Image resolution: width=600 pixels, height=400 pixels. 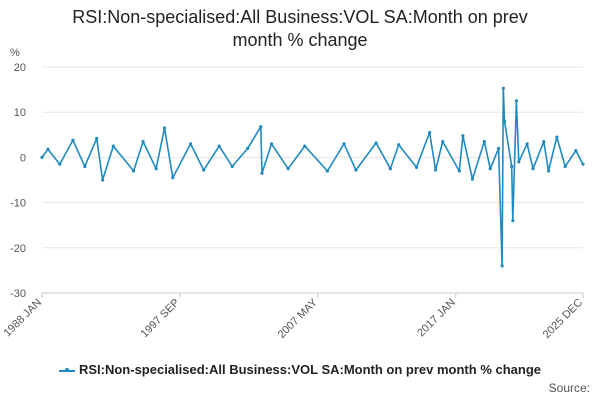 What do you see at coordinates (18, 181) in the screenshot?
I see `y-axis-ticks: 20 10 0 -10 -20 -30` at bounding box center [18, 181].